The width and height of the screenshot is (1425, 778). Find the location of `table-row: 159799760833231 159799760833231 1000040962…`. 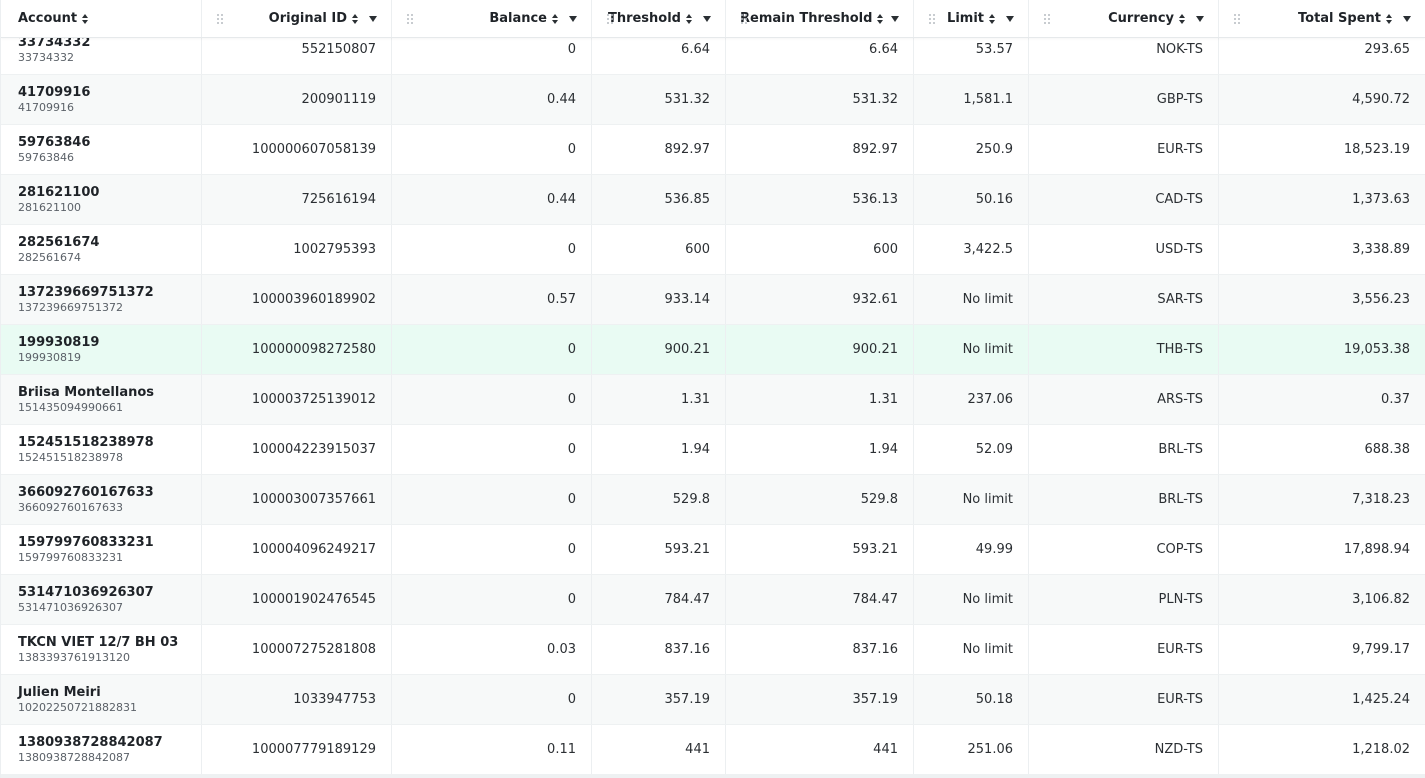

table-row: 159799760833231 159799760833231 1000040962… is located at coordinates (713, 550).